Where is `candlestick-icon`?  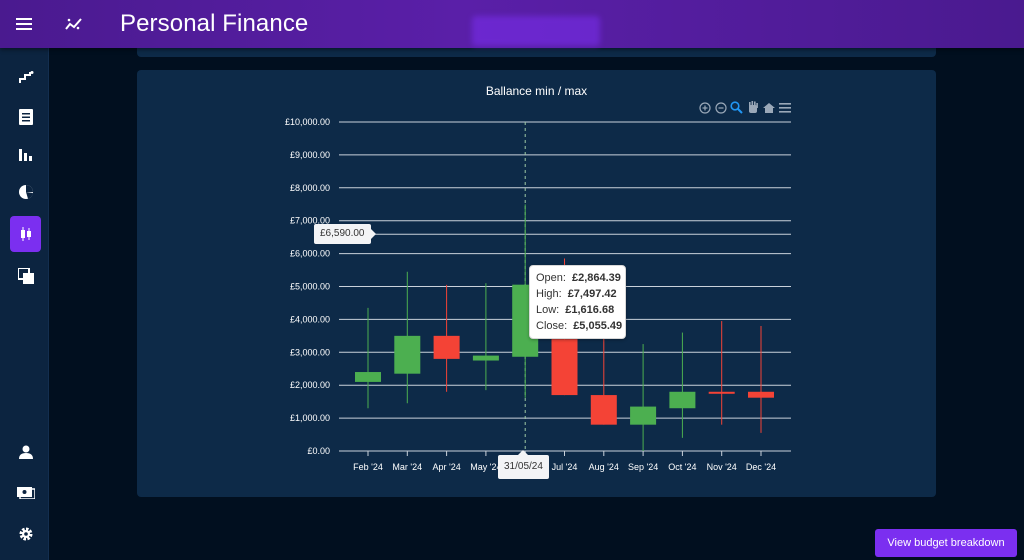
candlestick-icon is located at coordinates (25, 234).